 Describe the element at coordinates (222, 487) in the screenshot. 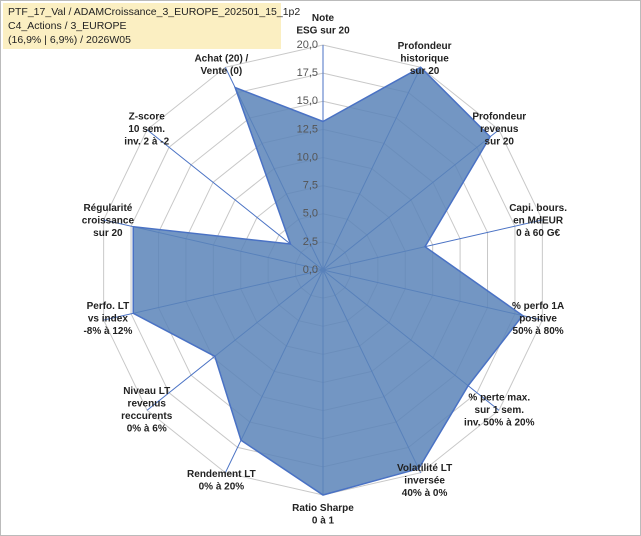

I see `category-label: 0% à 20%` at that location.